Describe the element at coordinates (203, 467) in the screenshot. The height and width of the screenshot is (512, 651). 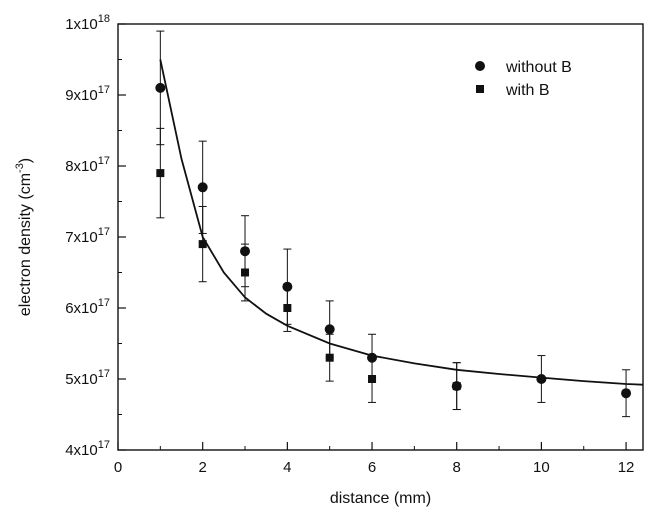
I see `x-tick-label: 2` at that location.